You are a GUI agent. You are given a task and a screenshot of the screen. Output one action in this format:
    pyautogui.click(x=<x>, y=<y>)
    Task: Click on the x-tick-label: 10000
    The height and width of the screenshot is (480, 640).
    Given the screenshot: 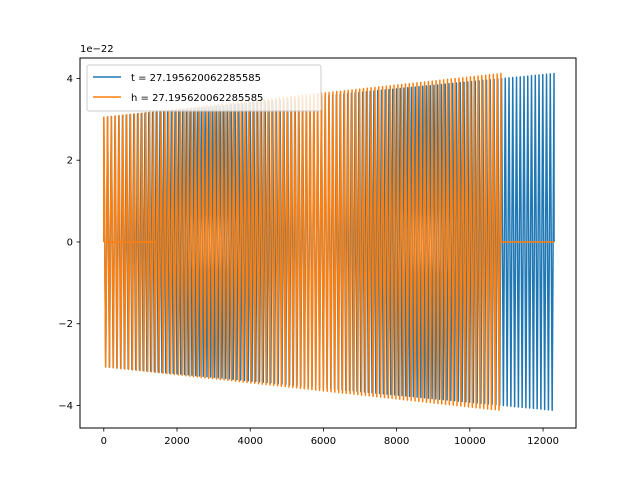 What is the action you would take?
    pyautogui.click(x=470, y=441)
    